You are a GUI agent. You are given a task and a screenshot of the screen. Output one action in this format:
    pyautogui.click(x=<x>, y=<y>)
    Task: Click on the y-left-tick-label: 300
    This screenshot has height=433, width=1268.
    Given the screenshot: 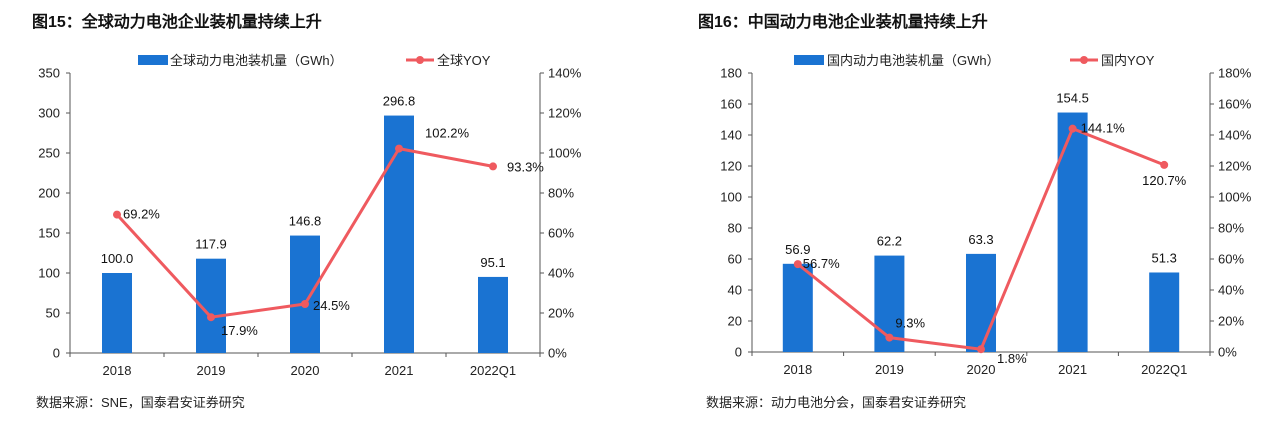 What is the action you would take?
    pyautogui.click(x=49, y=113)
    